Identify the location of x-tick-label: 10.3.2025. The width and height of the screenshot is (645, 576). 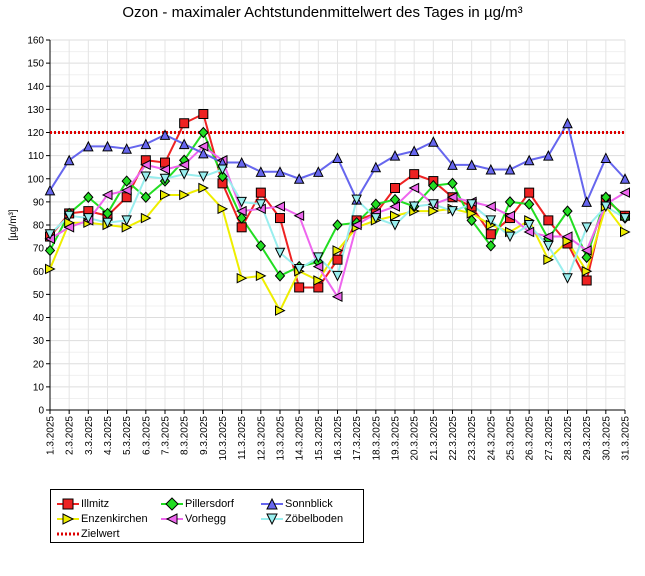
(223, 438).